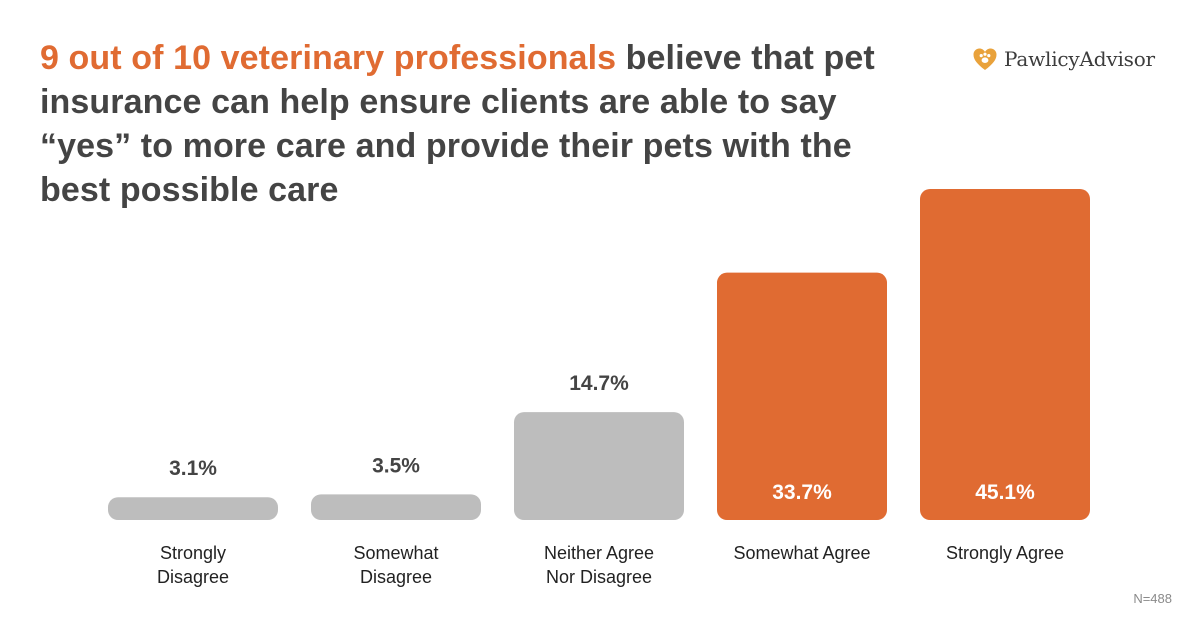 Image resolution: width=1200 pixels, height=630 pixels. Describe the element at coordinates (193, 468) in the screenshot. I see `value-label-0: 3.1%` at that location.